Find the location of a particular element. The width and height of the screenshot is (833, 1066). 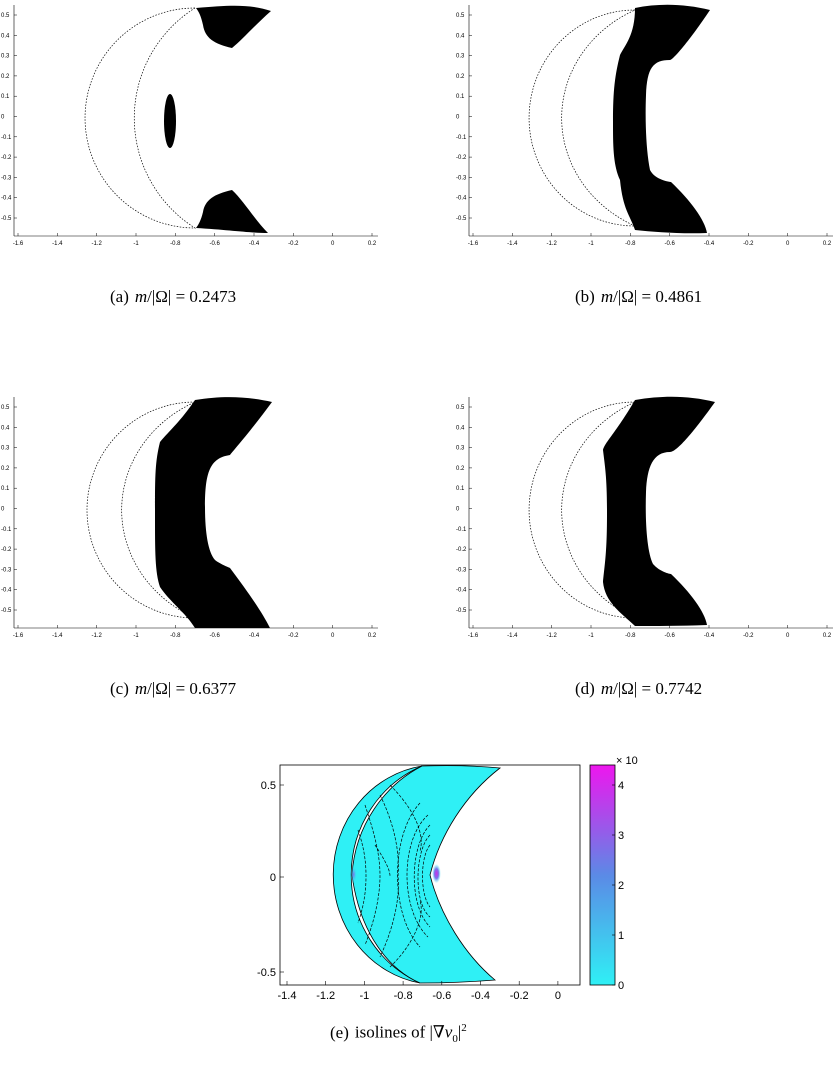

caption-c-label: (c) is located at coordinates (119, 688).